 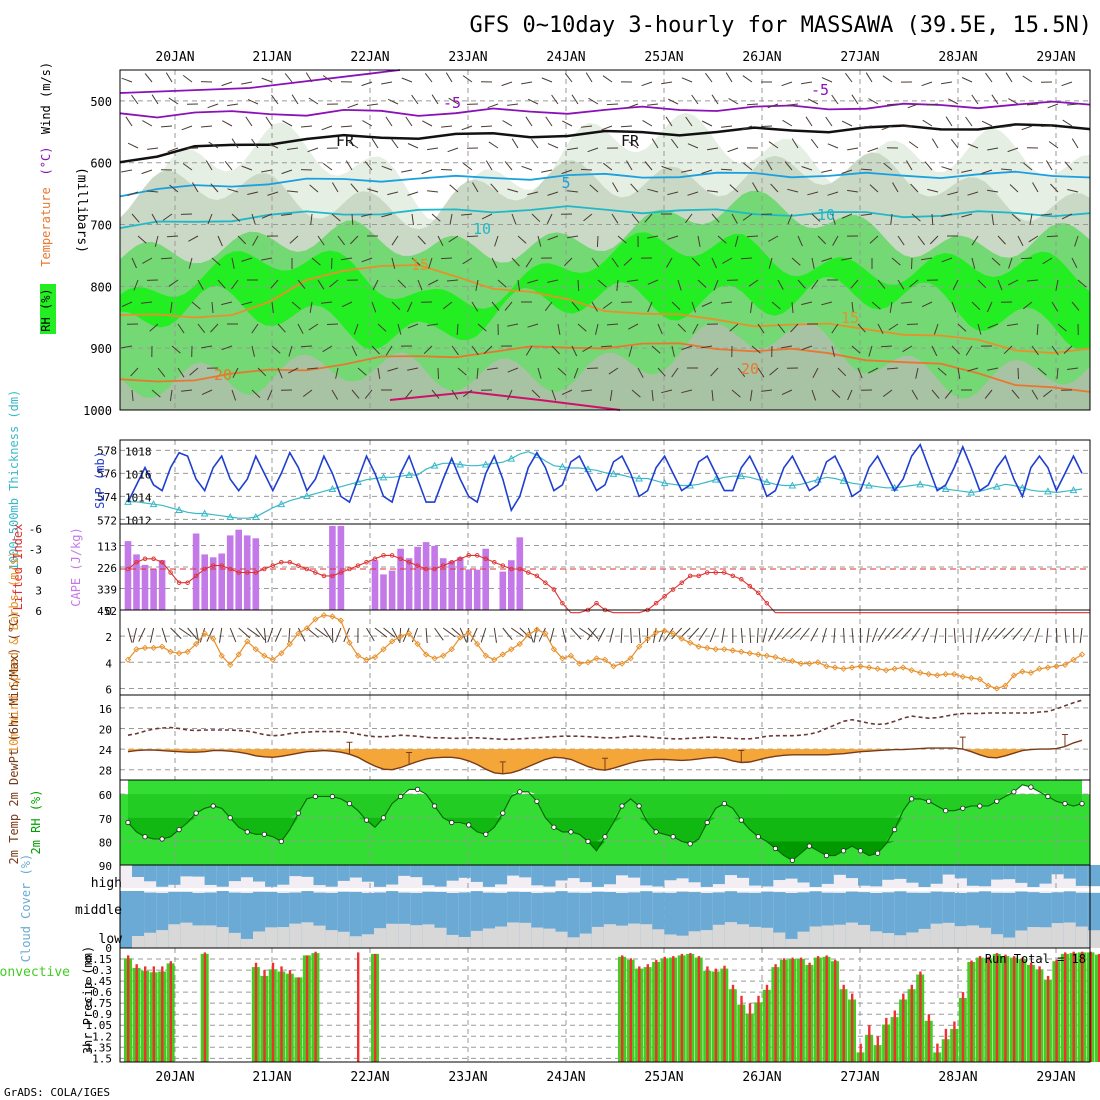 What do you see at coordinates (565, 183) in the screenshot?
I see `contour-label: 5` at bounding box center [565, 183].